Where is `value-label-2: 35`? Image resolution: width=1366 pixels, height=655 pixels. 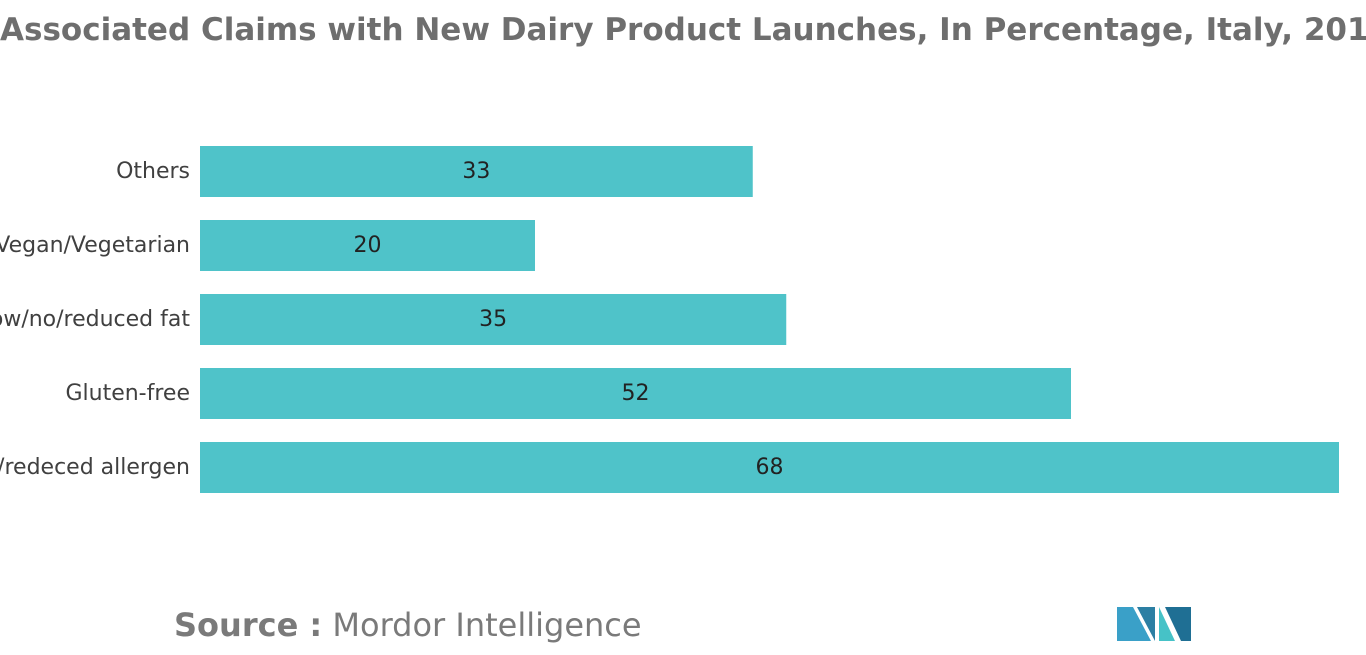 value-label-2: 35 is located at coordinates (493, 319).